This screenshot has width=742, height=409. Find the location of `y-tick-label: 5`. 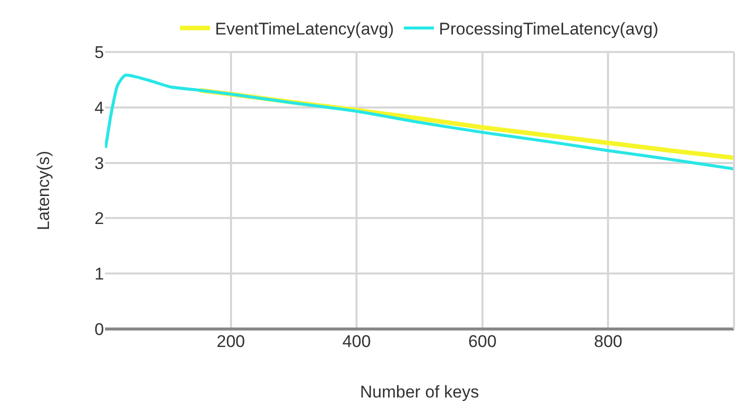

y-tick-label: 5 is located at coordinates (99, 52).